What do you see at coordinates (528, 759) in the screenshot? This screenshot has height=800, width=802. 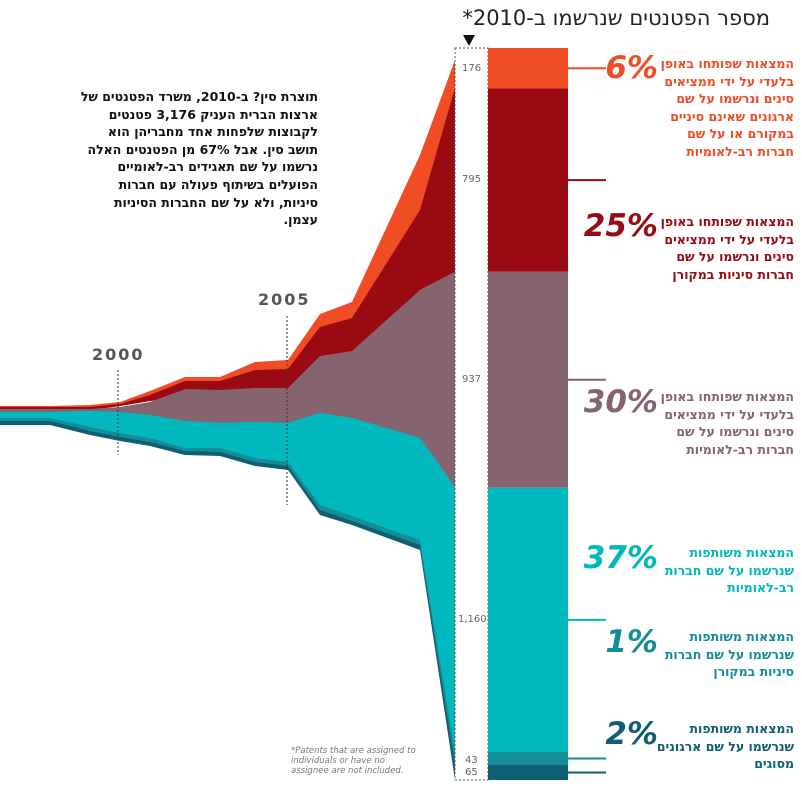 I see `bar-segment-teal_mid` at bounding box center [528, 759].